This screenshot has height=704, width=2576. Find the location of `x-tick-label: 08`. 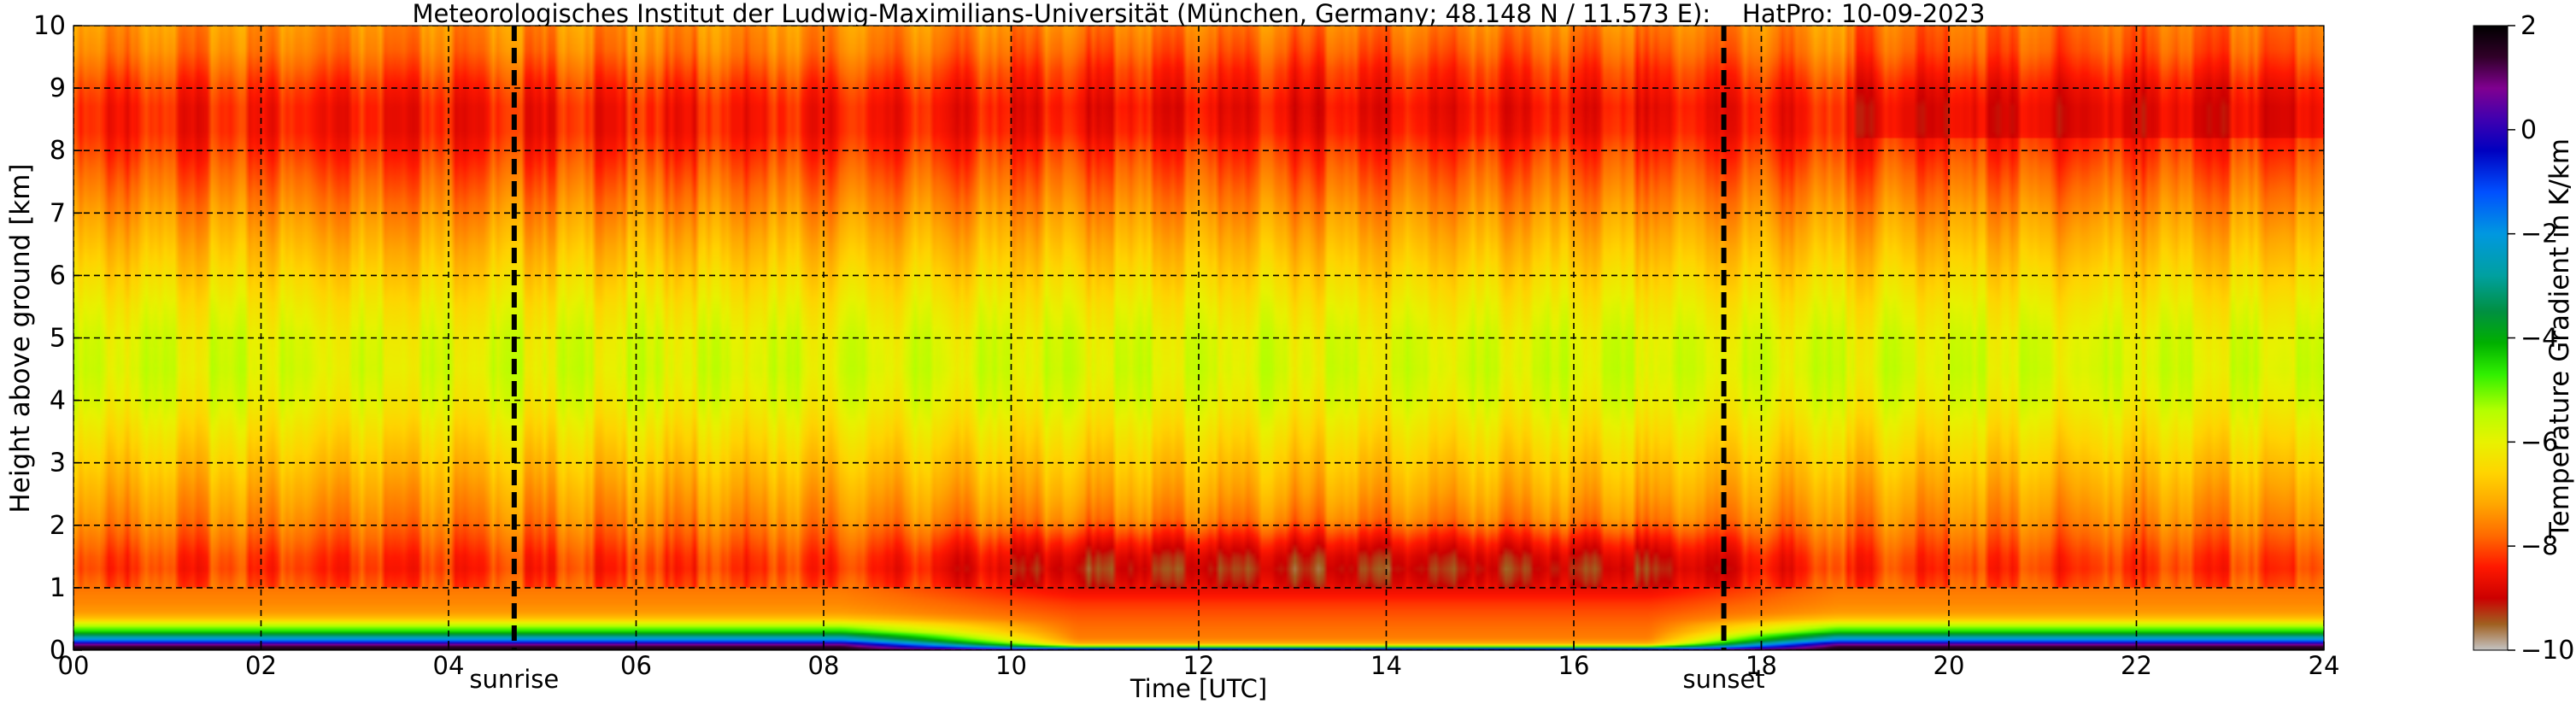

x-tick-label: 08 is located at coordinates (824, 665).